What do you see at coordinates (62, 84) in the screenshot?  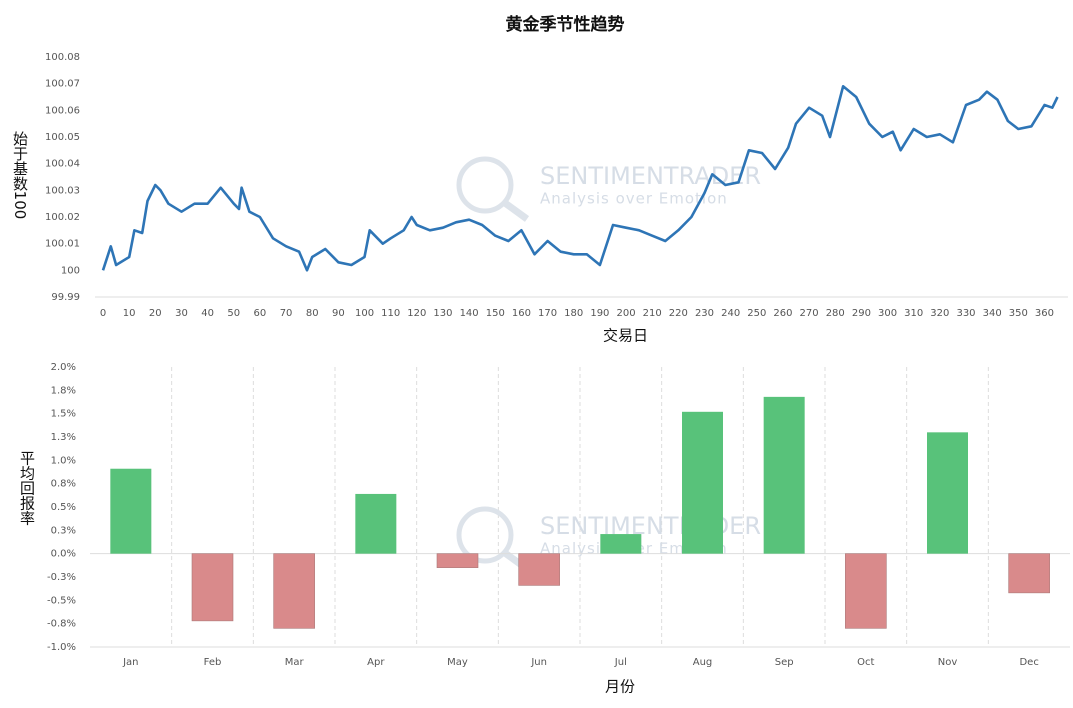 I see `y-tick-label: 100.07` at bounding box center [62, 84].